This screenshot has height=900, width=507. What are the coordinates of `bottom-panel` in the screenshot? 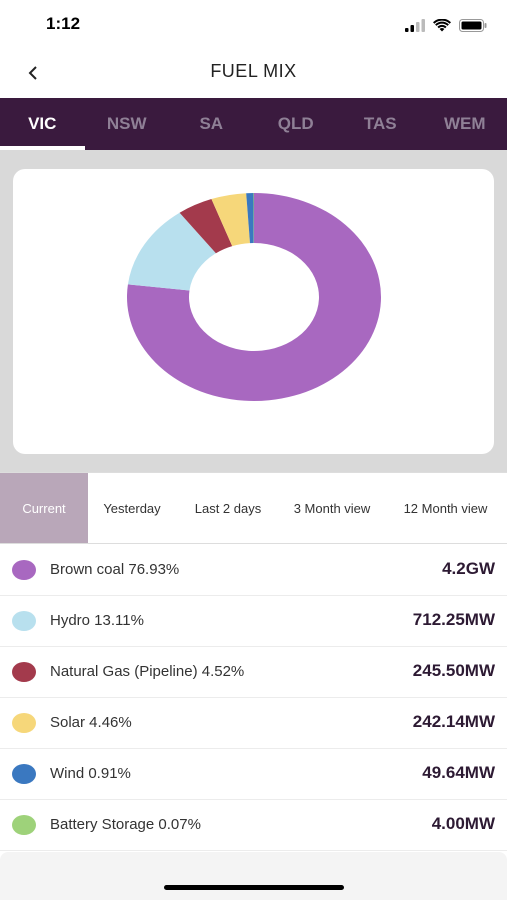 It's located at (253, 876).